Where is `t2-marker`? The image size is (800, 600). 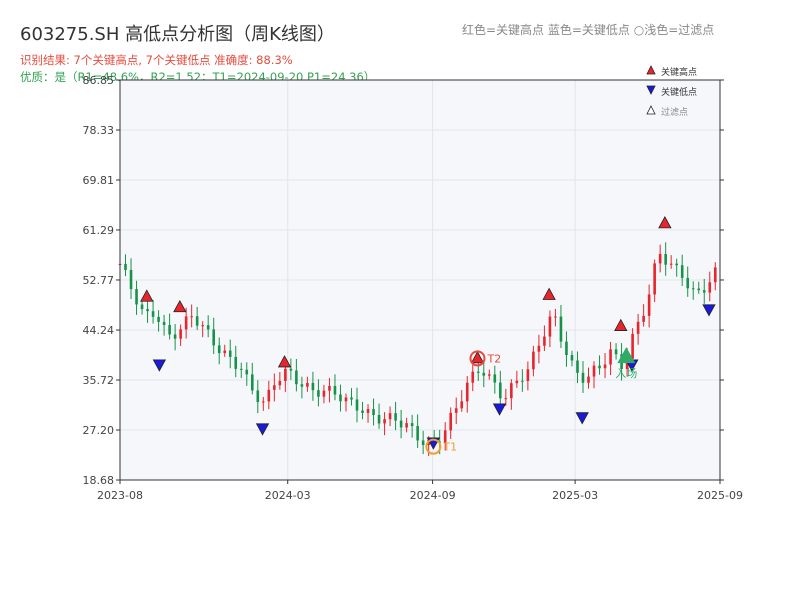 t2-marker is located at coordinates (477, 358).